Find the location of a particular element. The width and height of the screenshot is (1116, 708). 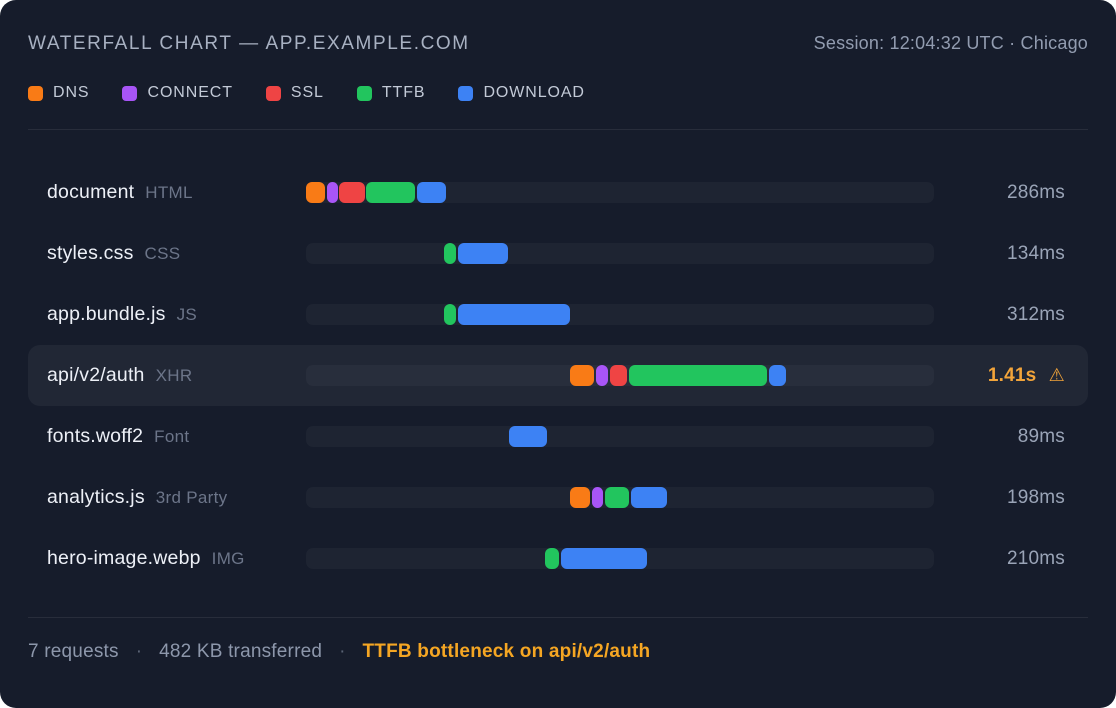

request-count: 7 requests is located at coordinates (73, 651).